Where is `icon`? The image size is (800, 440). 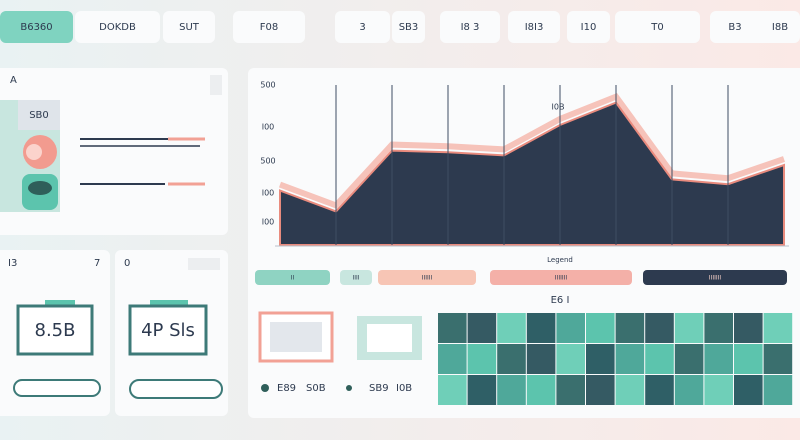 icon is located at coordinates (216, 85).